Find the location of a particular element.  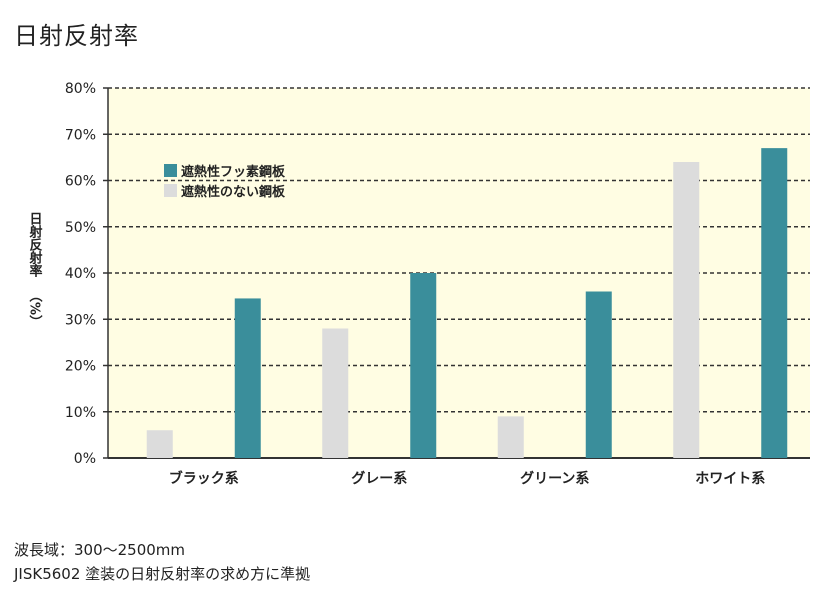

legend-label: 遮熱性フッ素鋼板 is located at coordinates (233, 172).